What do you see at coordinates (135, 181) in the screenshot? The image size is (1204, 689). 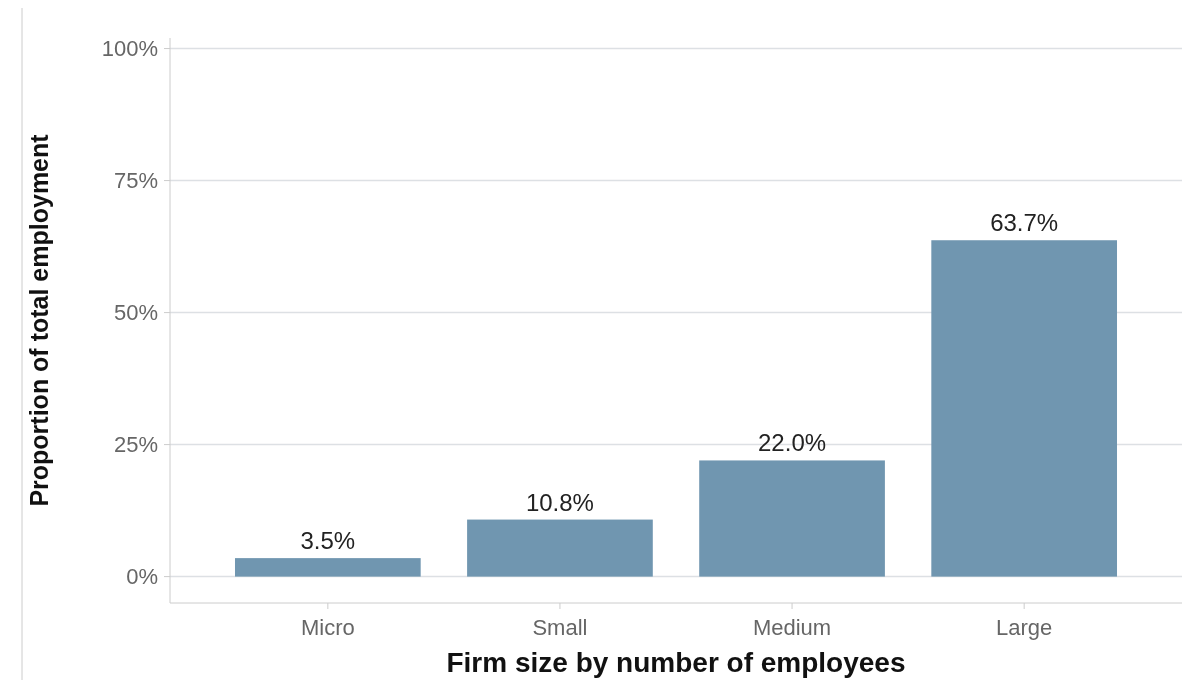 I see `y-tick-label: 75%` at bounding box center [135, 181].